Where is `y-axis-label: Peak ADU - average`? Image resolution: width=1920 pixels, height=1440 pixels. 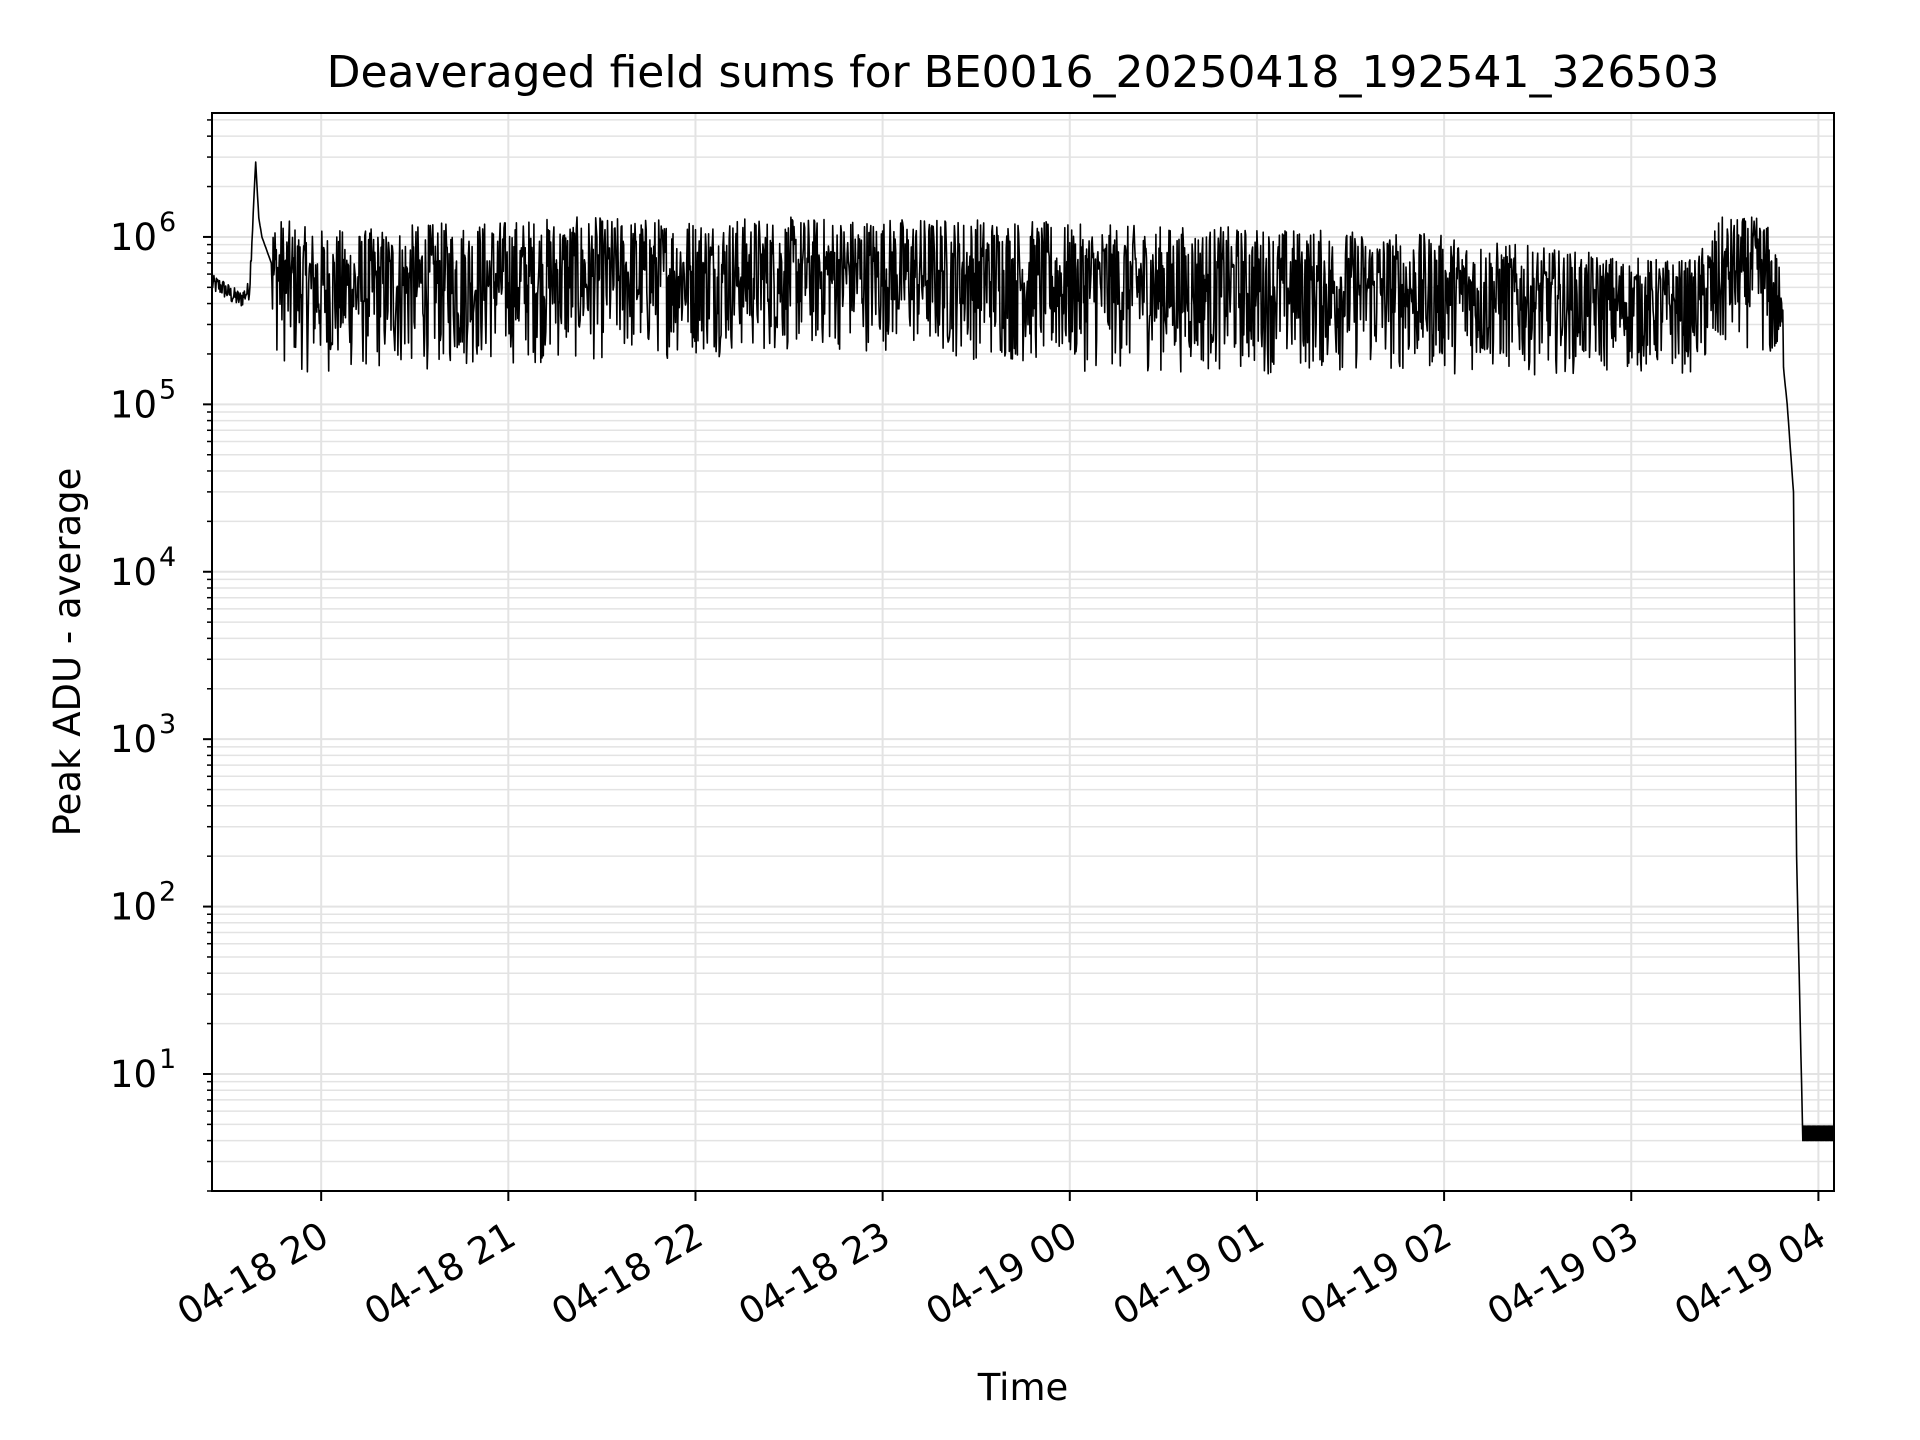 y-axis-label: Peak ADU - average is located at coordinates (67, 652).